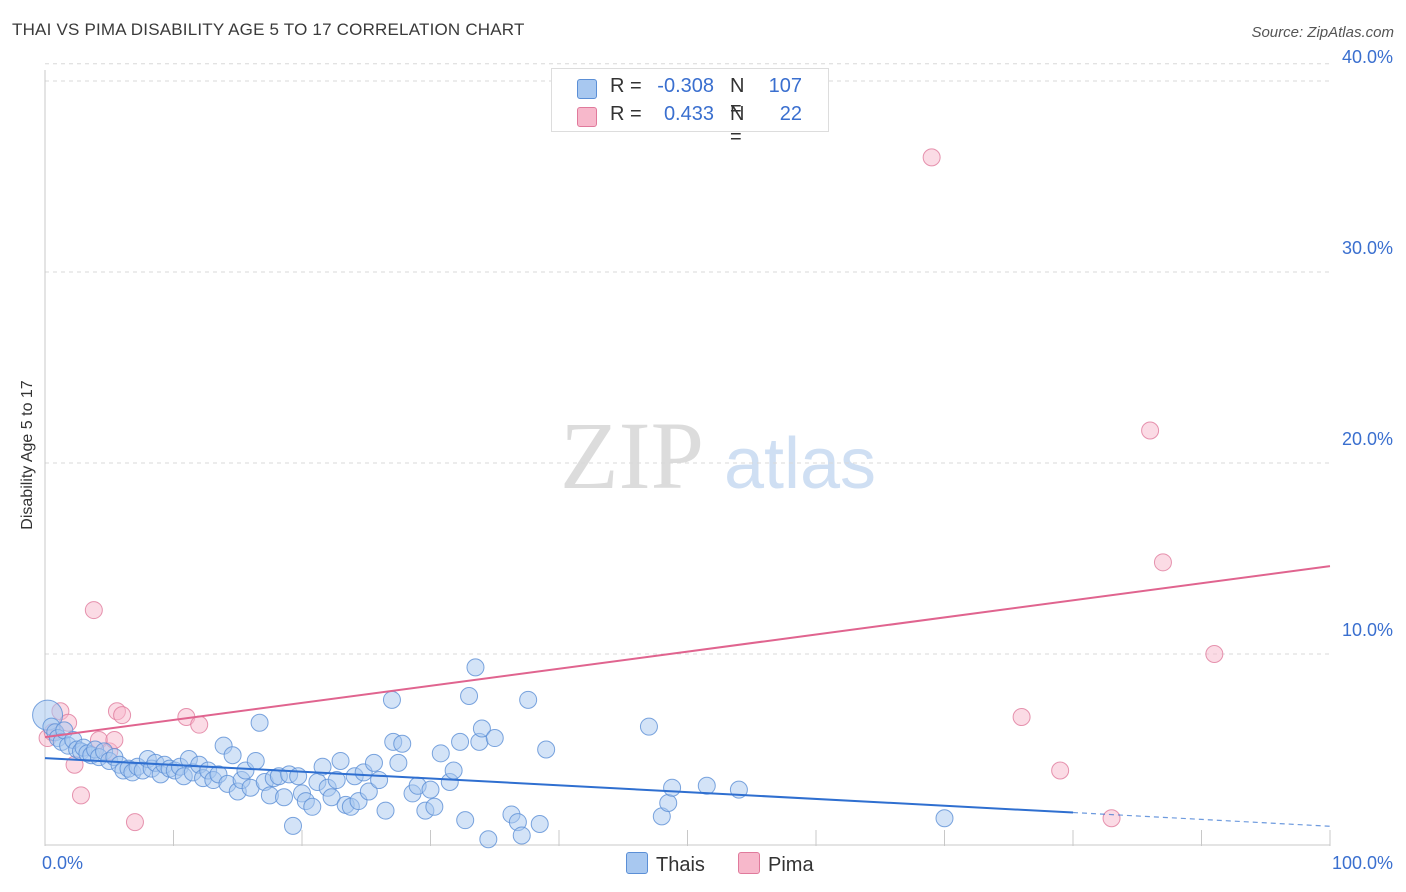 The height and width of the screenshot is (892, 1406). Describe the element at coordinates (688, 114) in the screenshot. I see `legend-r-value-pima: 0.433` at that location.